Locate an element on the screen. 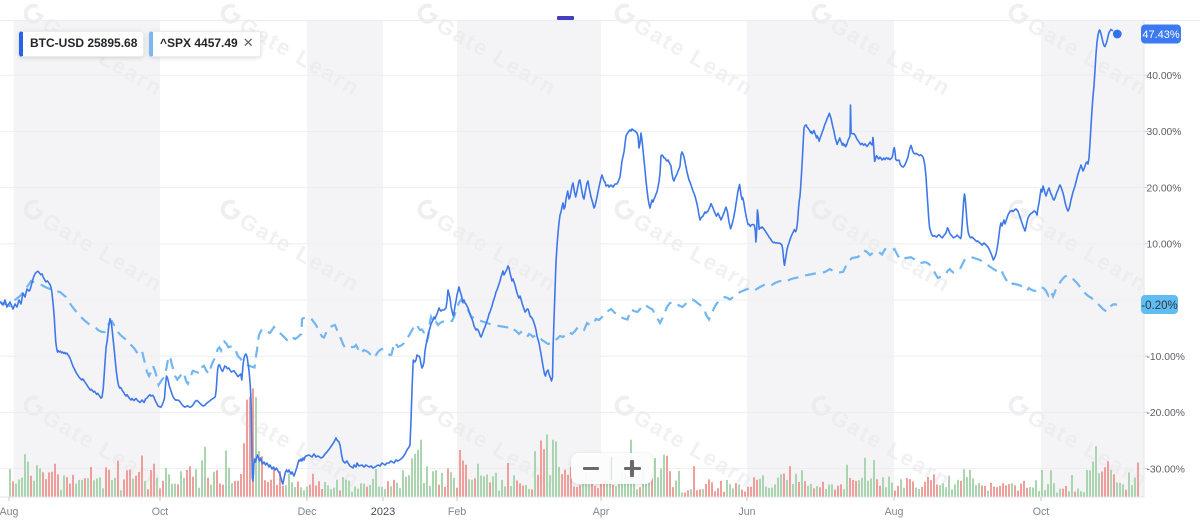  svg-text: 10.00% is located at coordinates (1164, 245).